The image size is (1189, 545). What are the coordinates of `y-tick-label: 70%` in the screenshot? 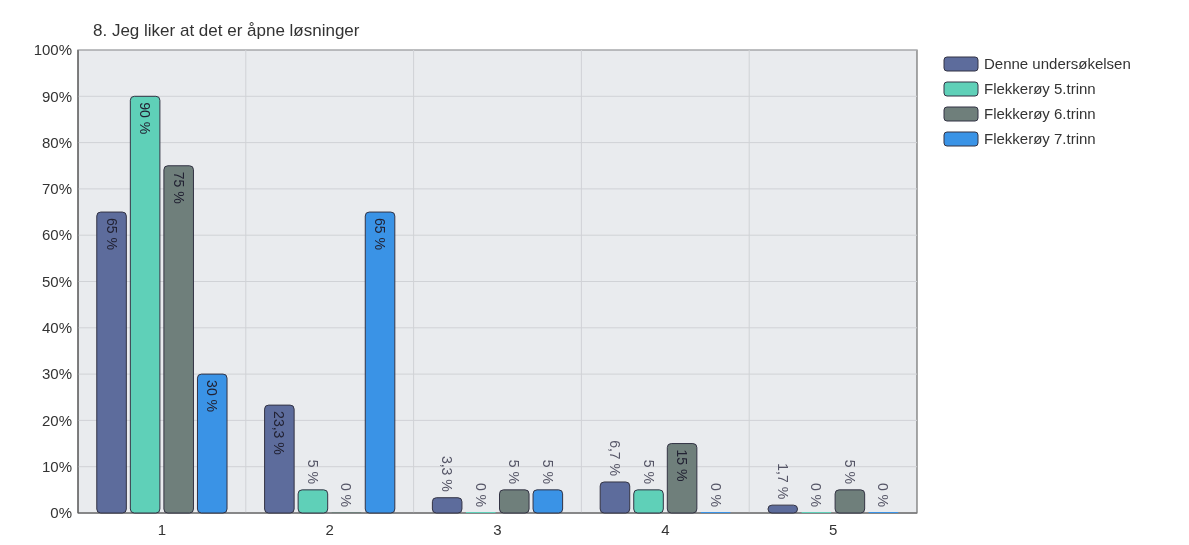 It's located at (56, 189).